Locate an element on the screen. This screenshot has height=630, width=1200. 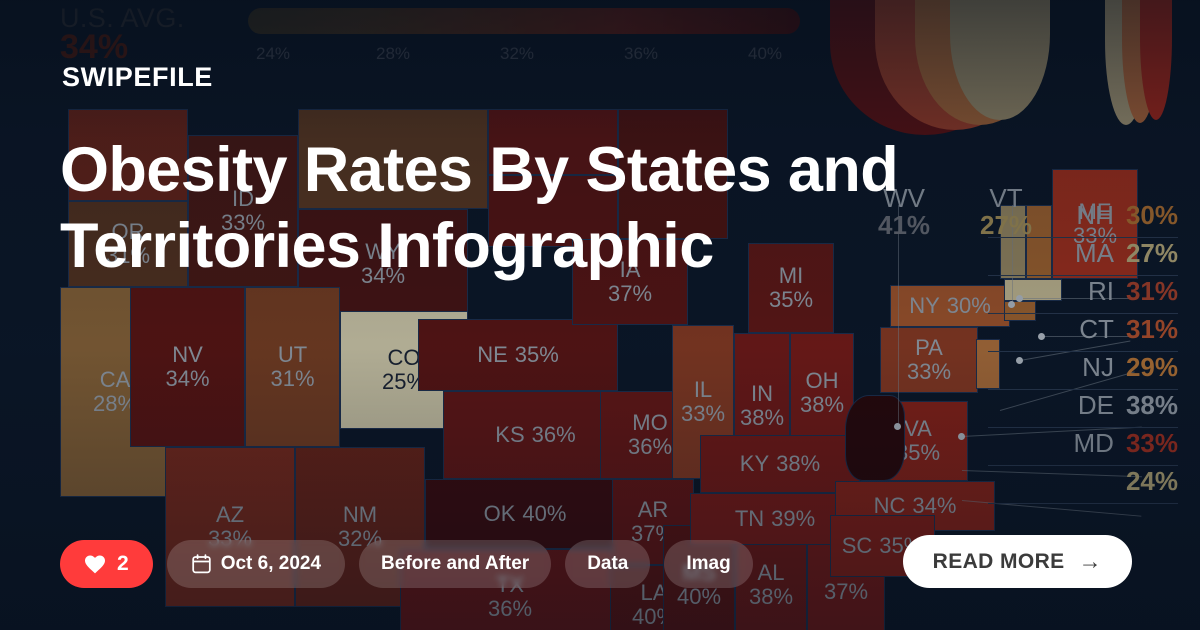
arrow-right-icon: → is located at coordinates (1090, 561).